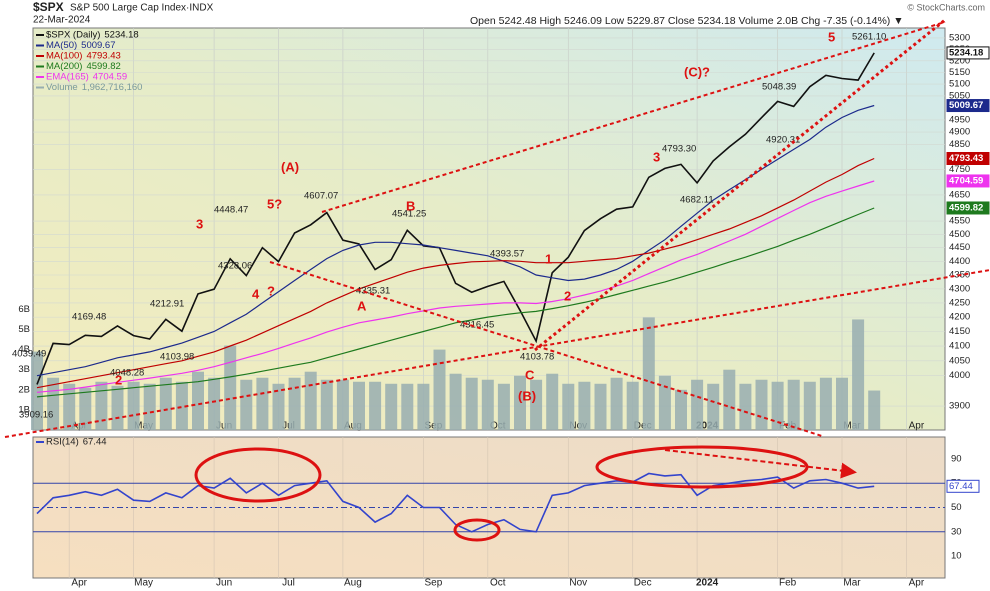 Image resolution: width=990 pixels, height=591 pixels. Describe the element at coordinates (959, 302) in the screenshot. I see `y-tick-label: 4250` at that location.